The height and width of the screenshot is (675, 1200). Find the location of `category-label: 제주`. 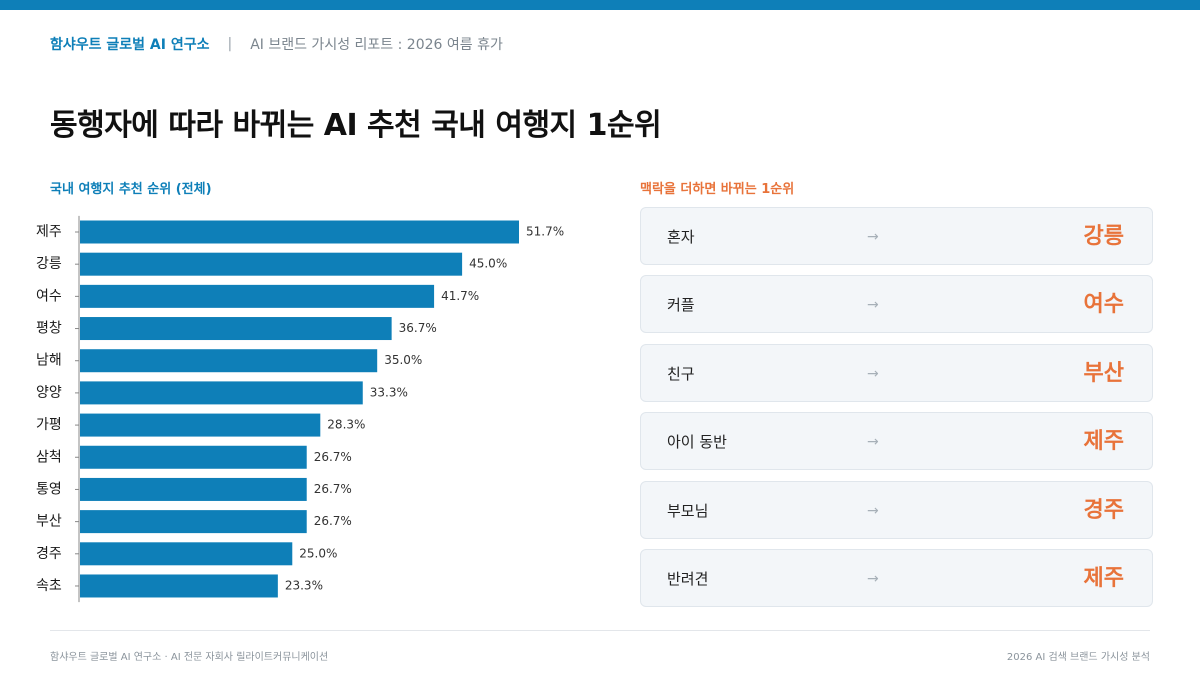

category-label: 제주 is located at coordinates (49, 232).